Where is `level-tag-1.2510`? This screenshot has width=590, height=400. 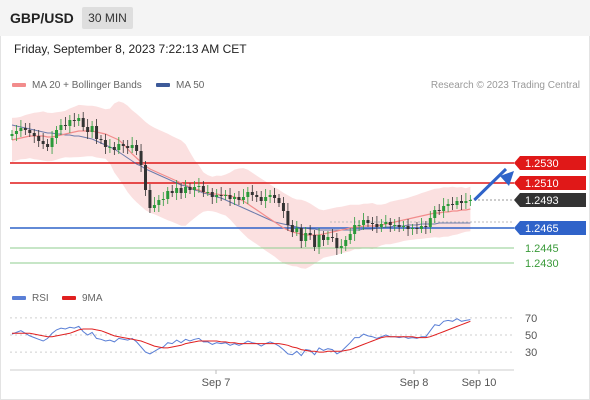
level-tag-1.2510 is located at coordinates (550, 183).